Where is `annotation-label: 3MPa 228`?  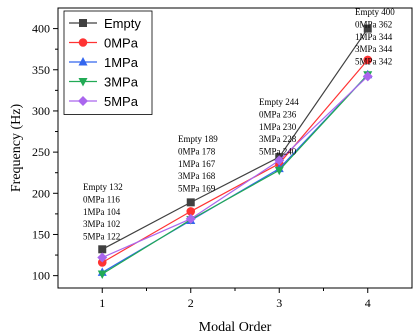 annotation-label: 3MPa 228 is located at coordinates (278, 139).